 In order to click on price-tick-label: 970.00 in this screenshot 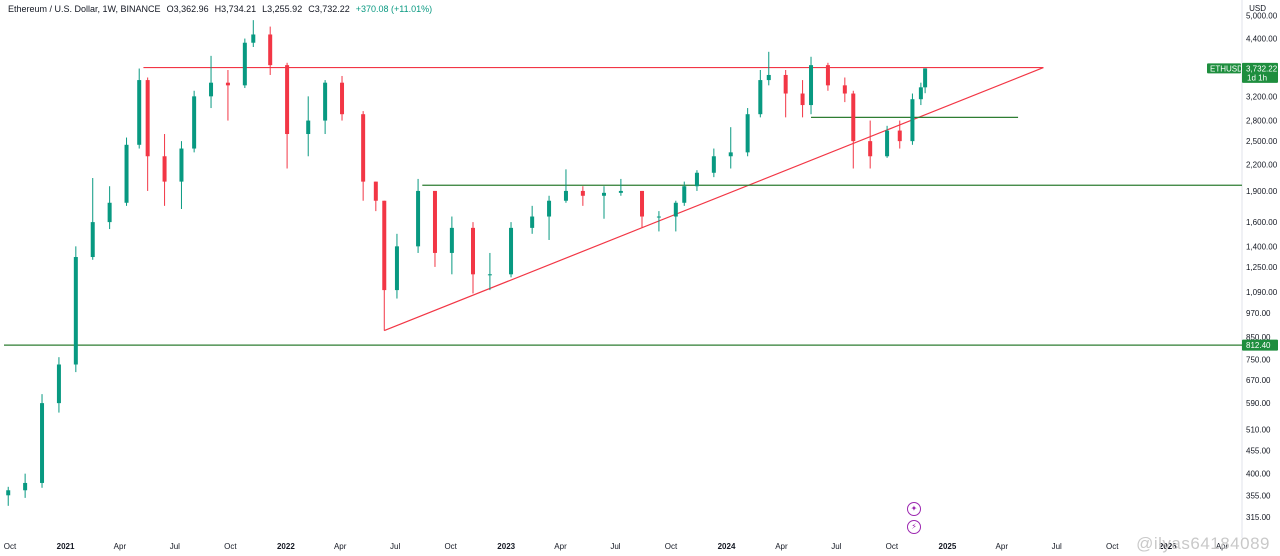, I will do `click(1258, 313)`.